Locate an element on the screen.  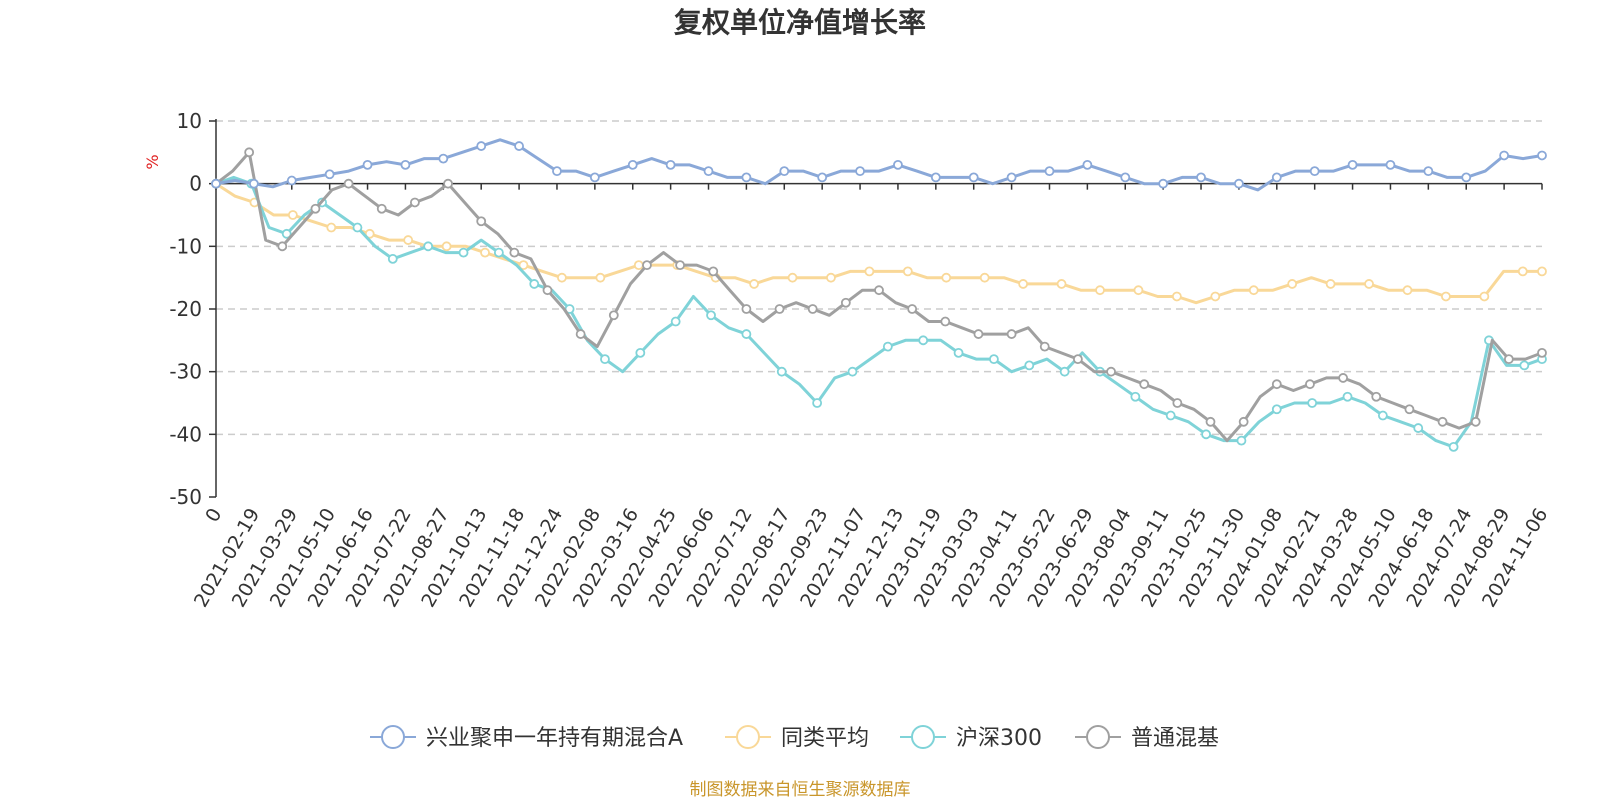
x-origin-label: 0 is located at coordinates (213, 515).